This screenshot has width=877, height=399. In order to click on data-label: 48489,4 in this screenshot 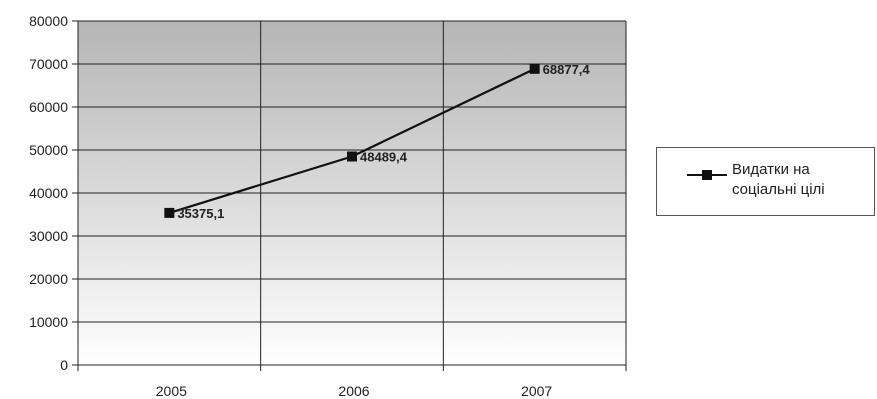, I will do `click(384, 156)`.